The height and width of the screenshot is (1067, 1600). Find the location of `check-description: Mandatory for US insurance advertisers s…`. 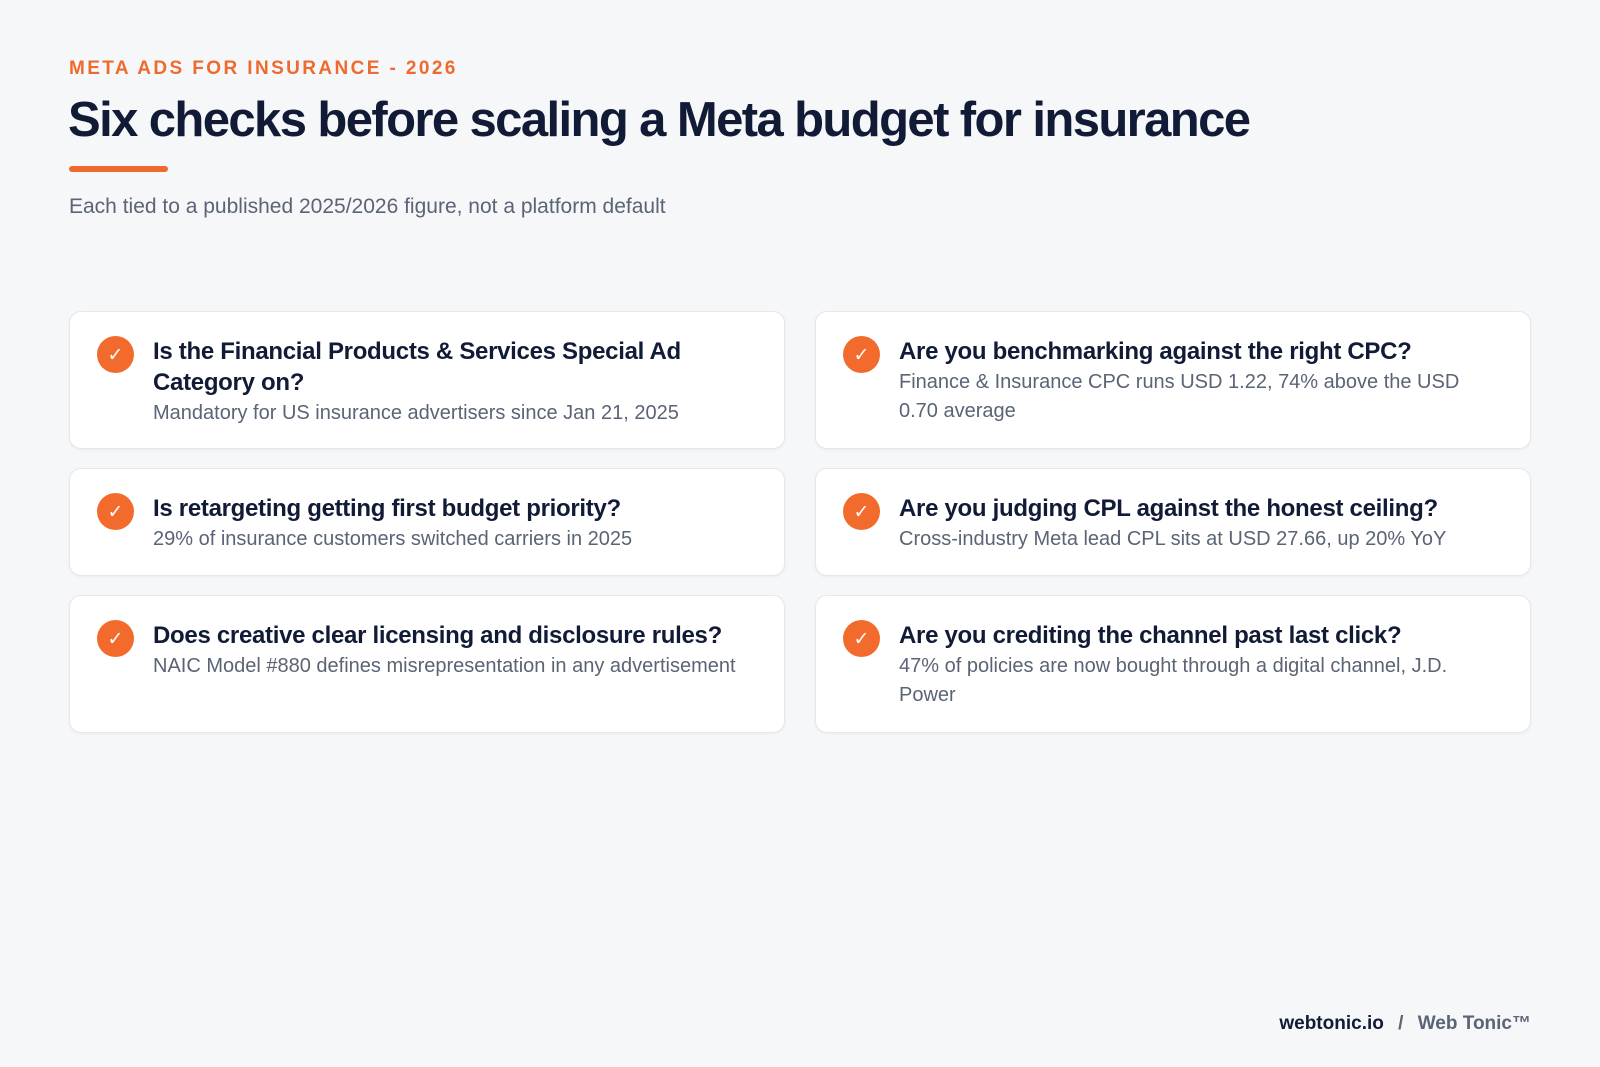

check-description: Mandatory for US insurance advertisers s… is located at coordinates (416, 413).